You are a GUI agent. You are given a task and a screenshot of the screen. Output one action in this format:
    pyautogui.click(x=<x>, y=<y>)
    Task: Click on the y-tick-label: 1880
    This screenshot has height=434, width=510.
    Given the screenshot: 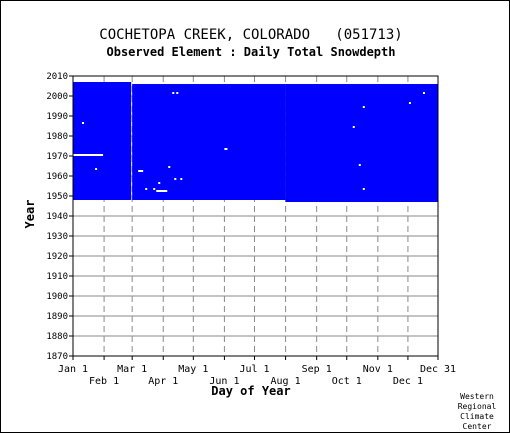 What is the action you would take?
    pyautogui.click(x=57, y=337)
    